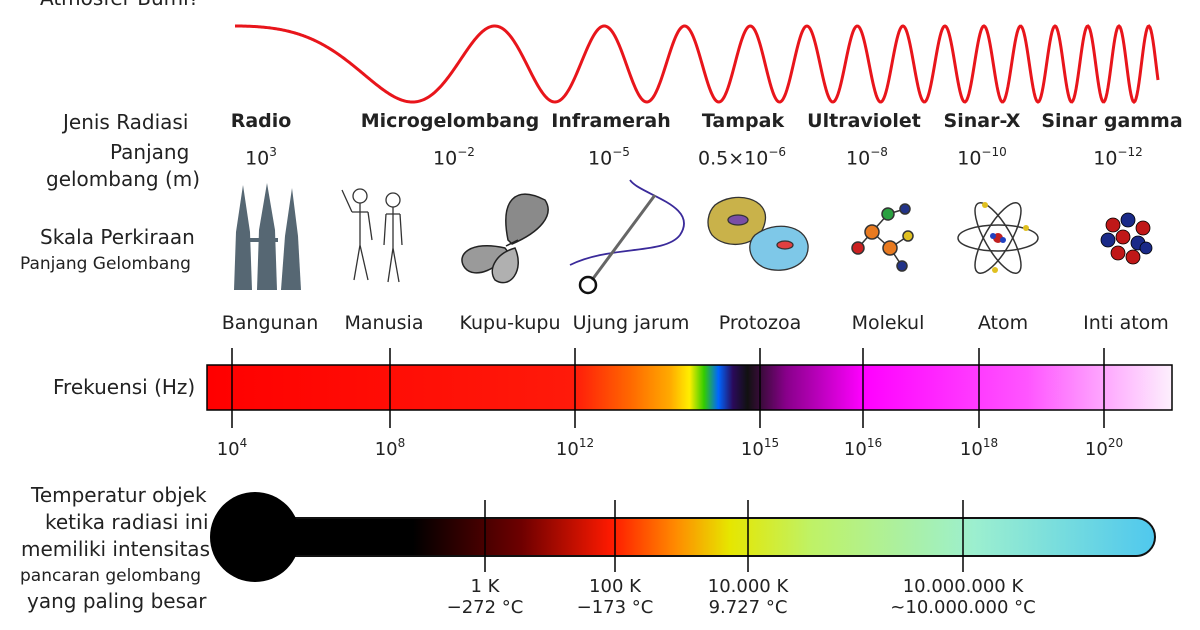 Image resolution: width=1200 pixels, height=630 pixels. What do you see at coordinates (119, 495) in the screenshot?
I see `label-temp-1: Temperatur objek` at bounding box center [119, 495].